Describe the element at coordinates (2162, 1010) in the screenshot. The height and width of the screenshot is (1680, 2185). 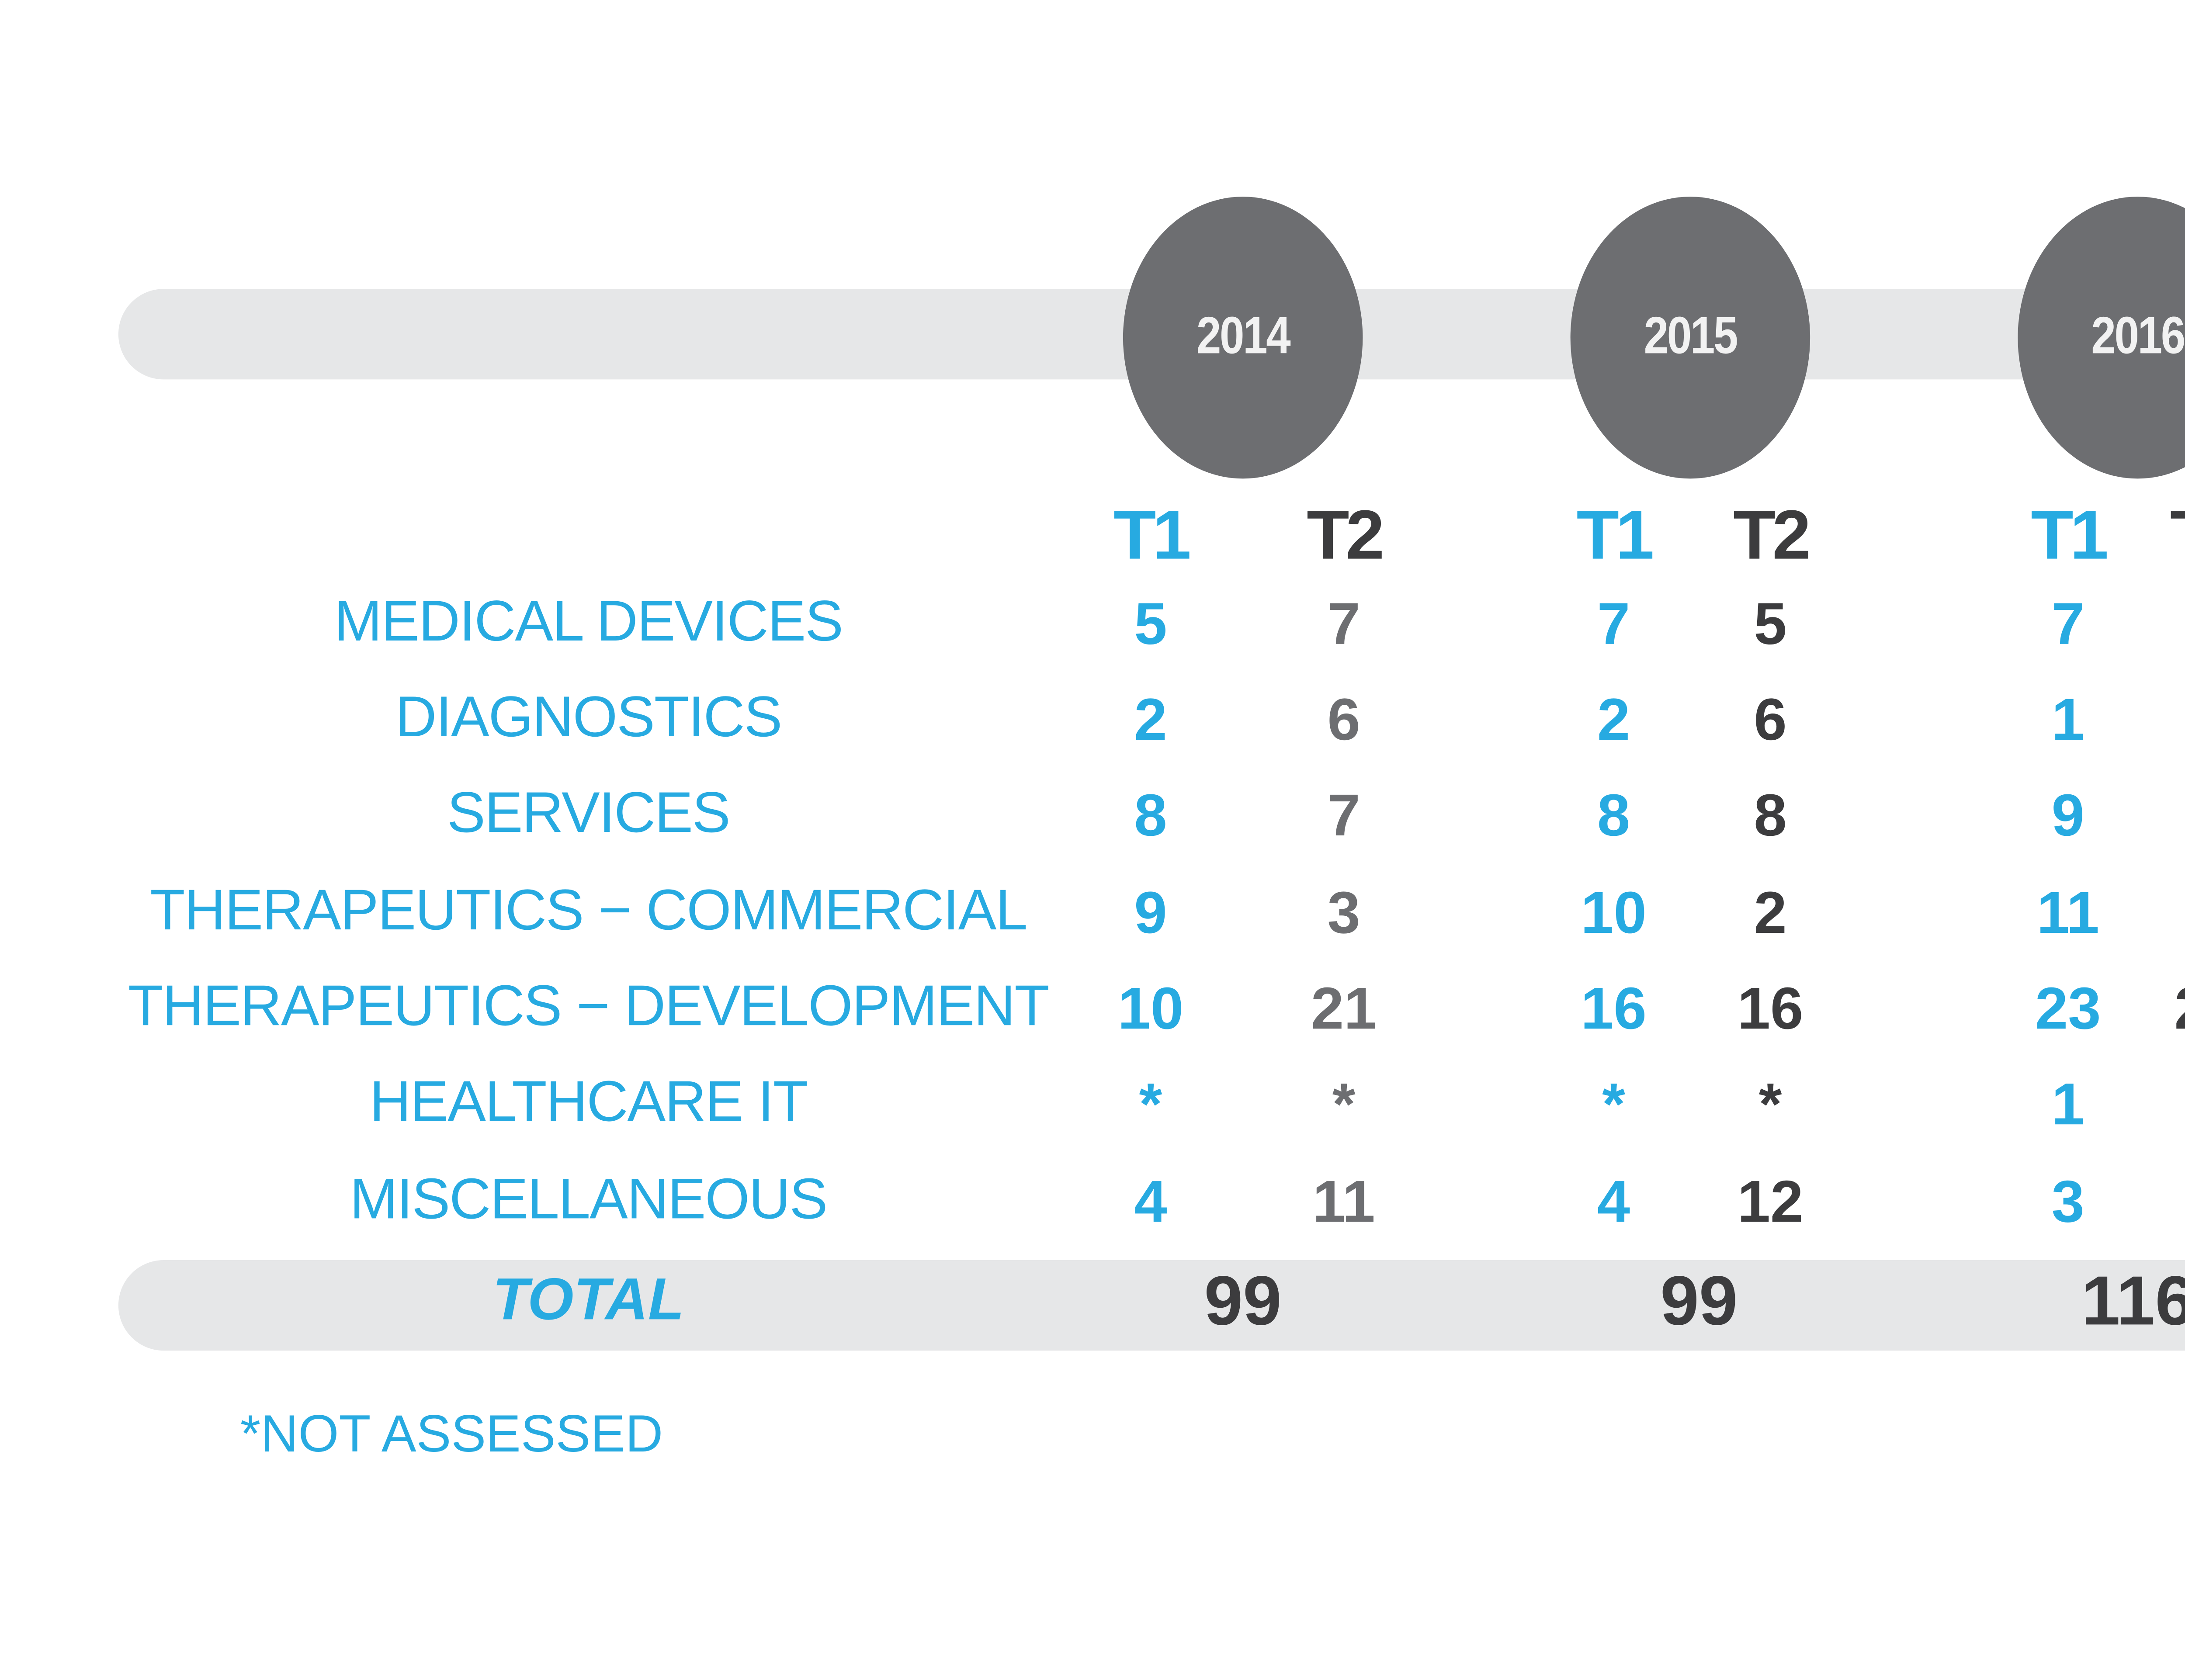
I see `table-cell: 20` at that location.